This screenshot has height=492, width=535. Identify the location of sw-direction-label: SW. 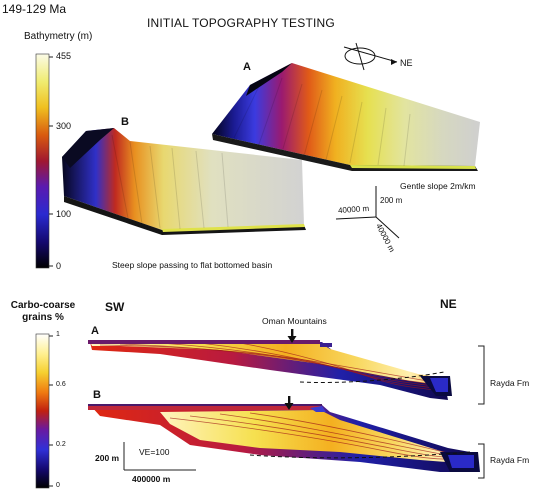
(115, 307).